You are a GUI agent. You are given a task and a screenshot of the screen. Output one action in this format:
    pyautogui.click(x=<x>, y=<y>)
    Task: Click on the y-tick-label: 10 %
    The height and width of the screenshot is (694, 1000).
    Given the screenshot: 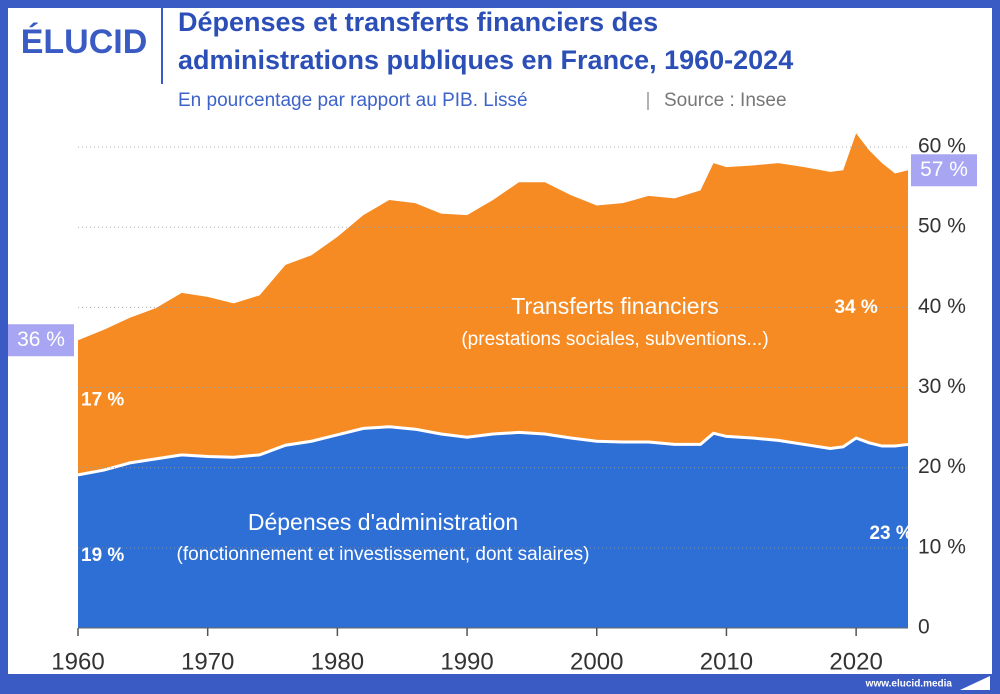 What is the action you would take?
    pyautogui.click(x=942, y=546)
    